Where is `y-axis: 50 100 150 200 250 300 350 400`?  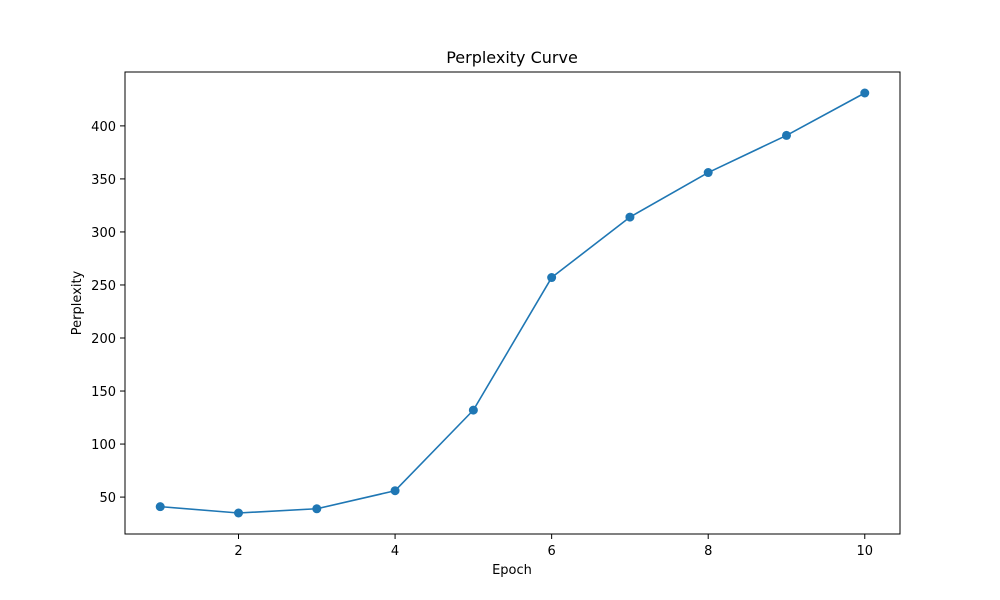 y-axis: 50 100 150 200 250 300 350 400 is located at coordinates (108, 313).